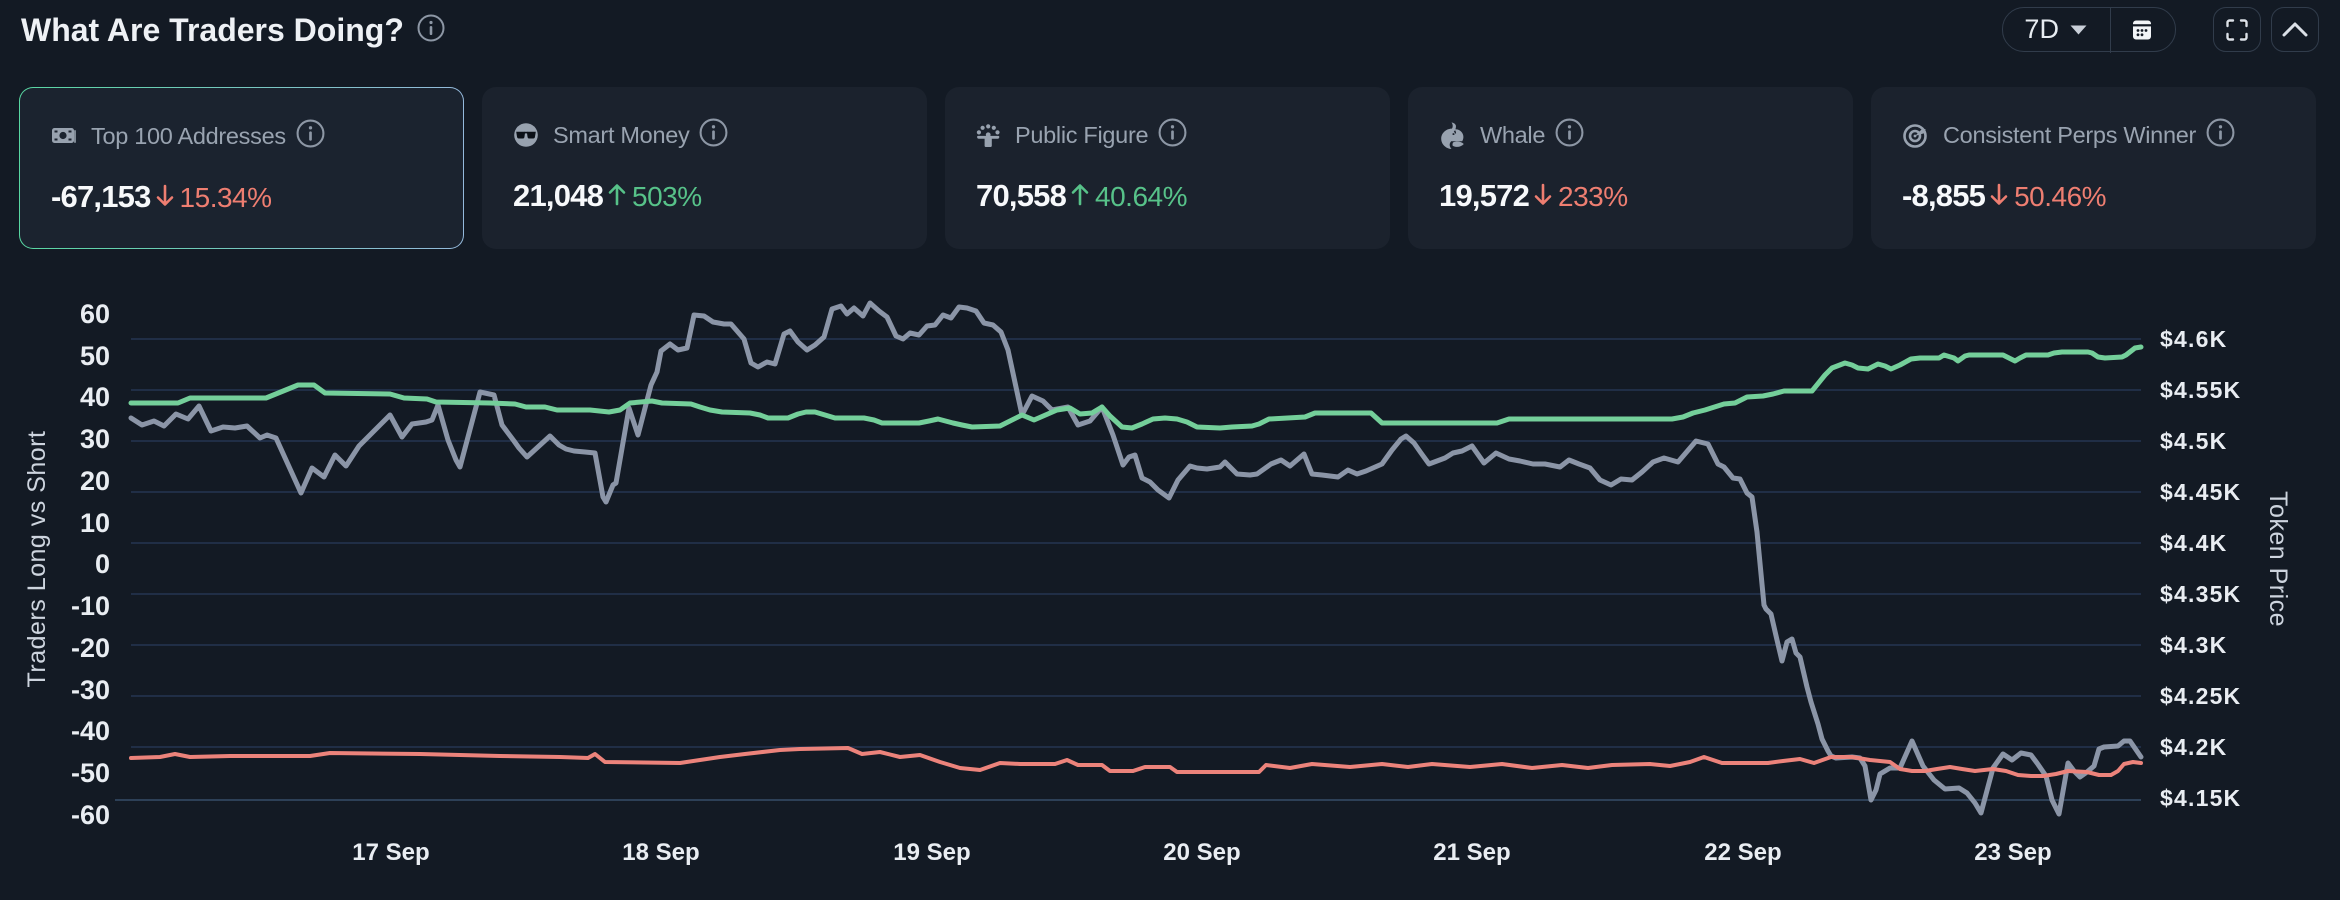  What do you see at coordinates (1742, 852) in the screenshot?
I see `svg-text: 22 Sep` at bounding box center [1742, 852].